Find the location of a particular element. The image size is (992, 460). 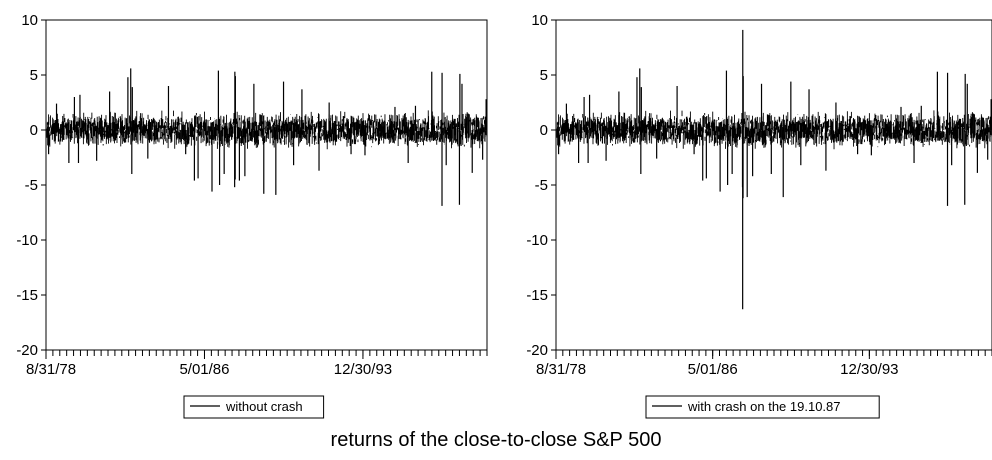

return-series is located at coordinates (266, 137).